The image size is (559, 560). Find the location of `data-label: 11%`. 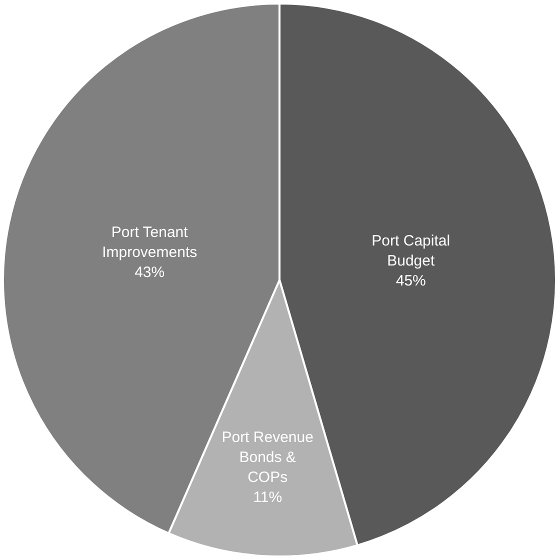

data-label: 11% is located at coordinates (267, 497).